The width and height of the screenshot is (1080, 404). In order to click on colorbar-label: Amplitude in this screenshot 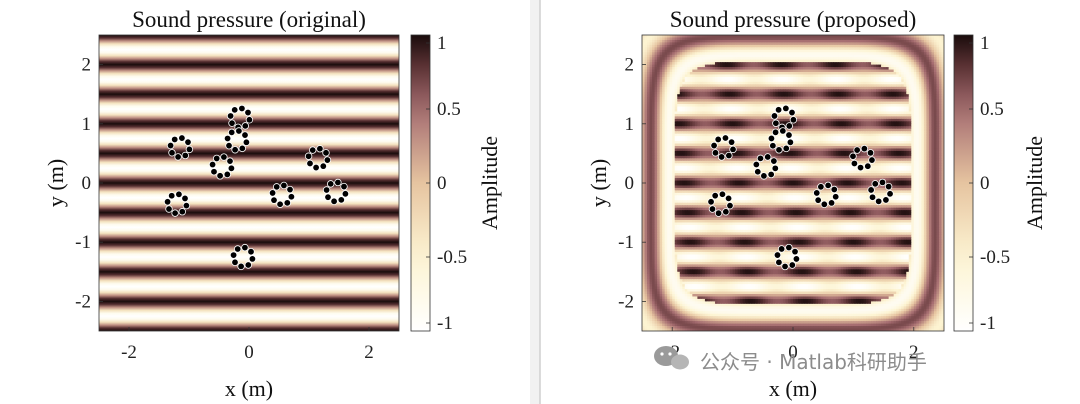, I will do `click(489, 183)`.